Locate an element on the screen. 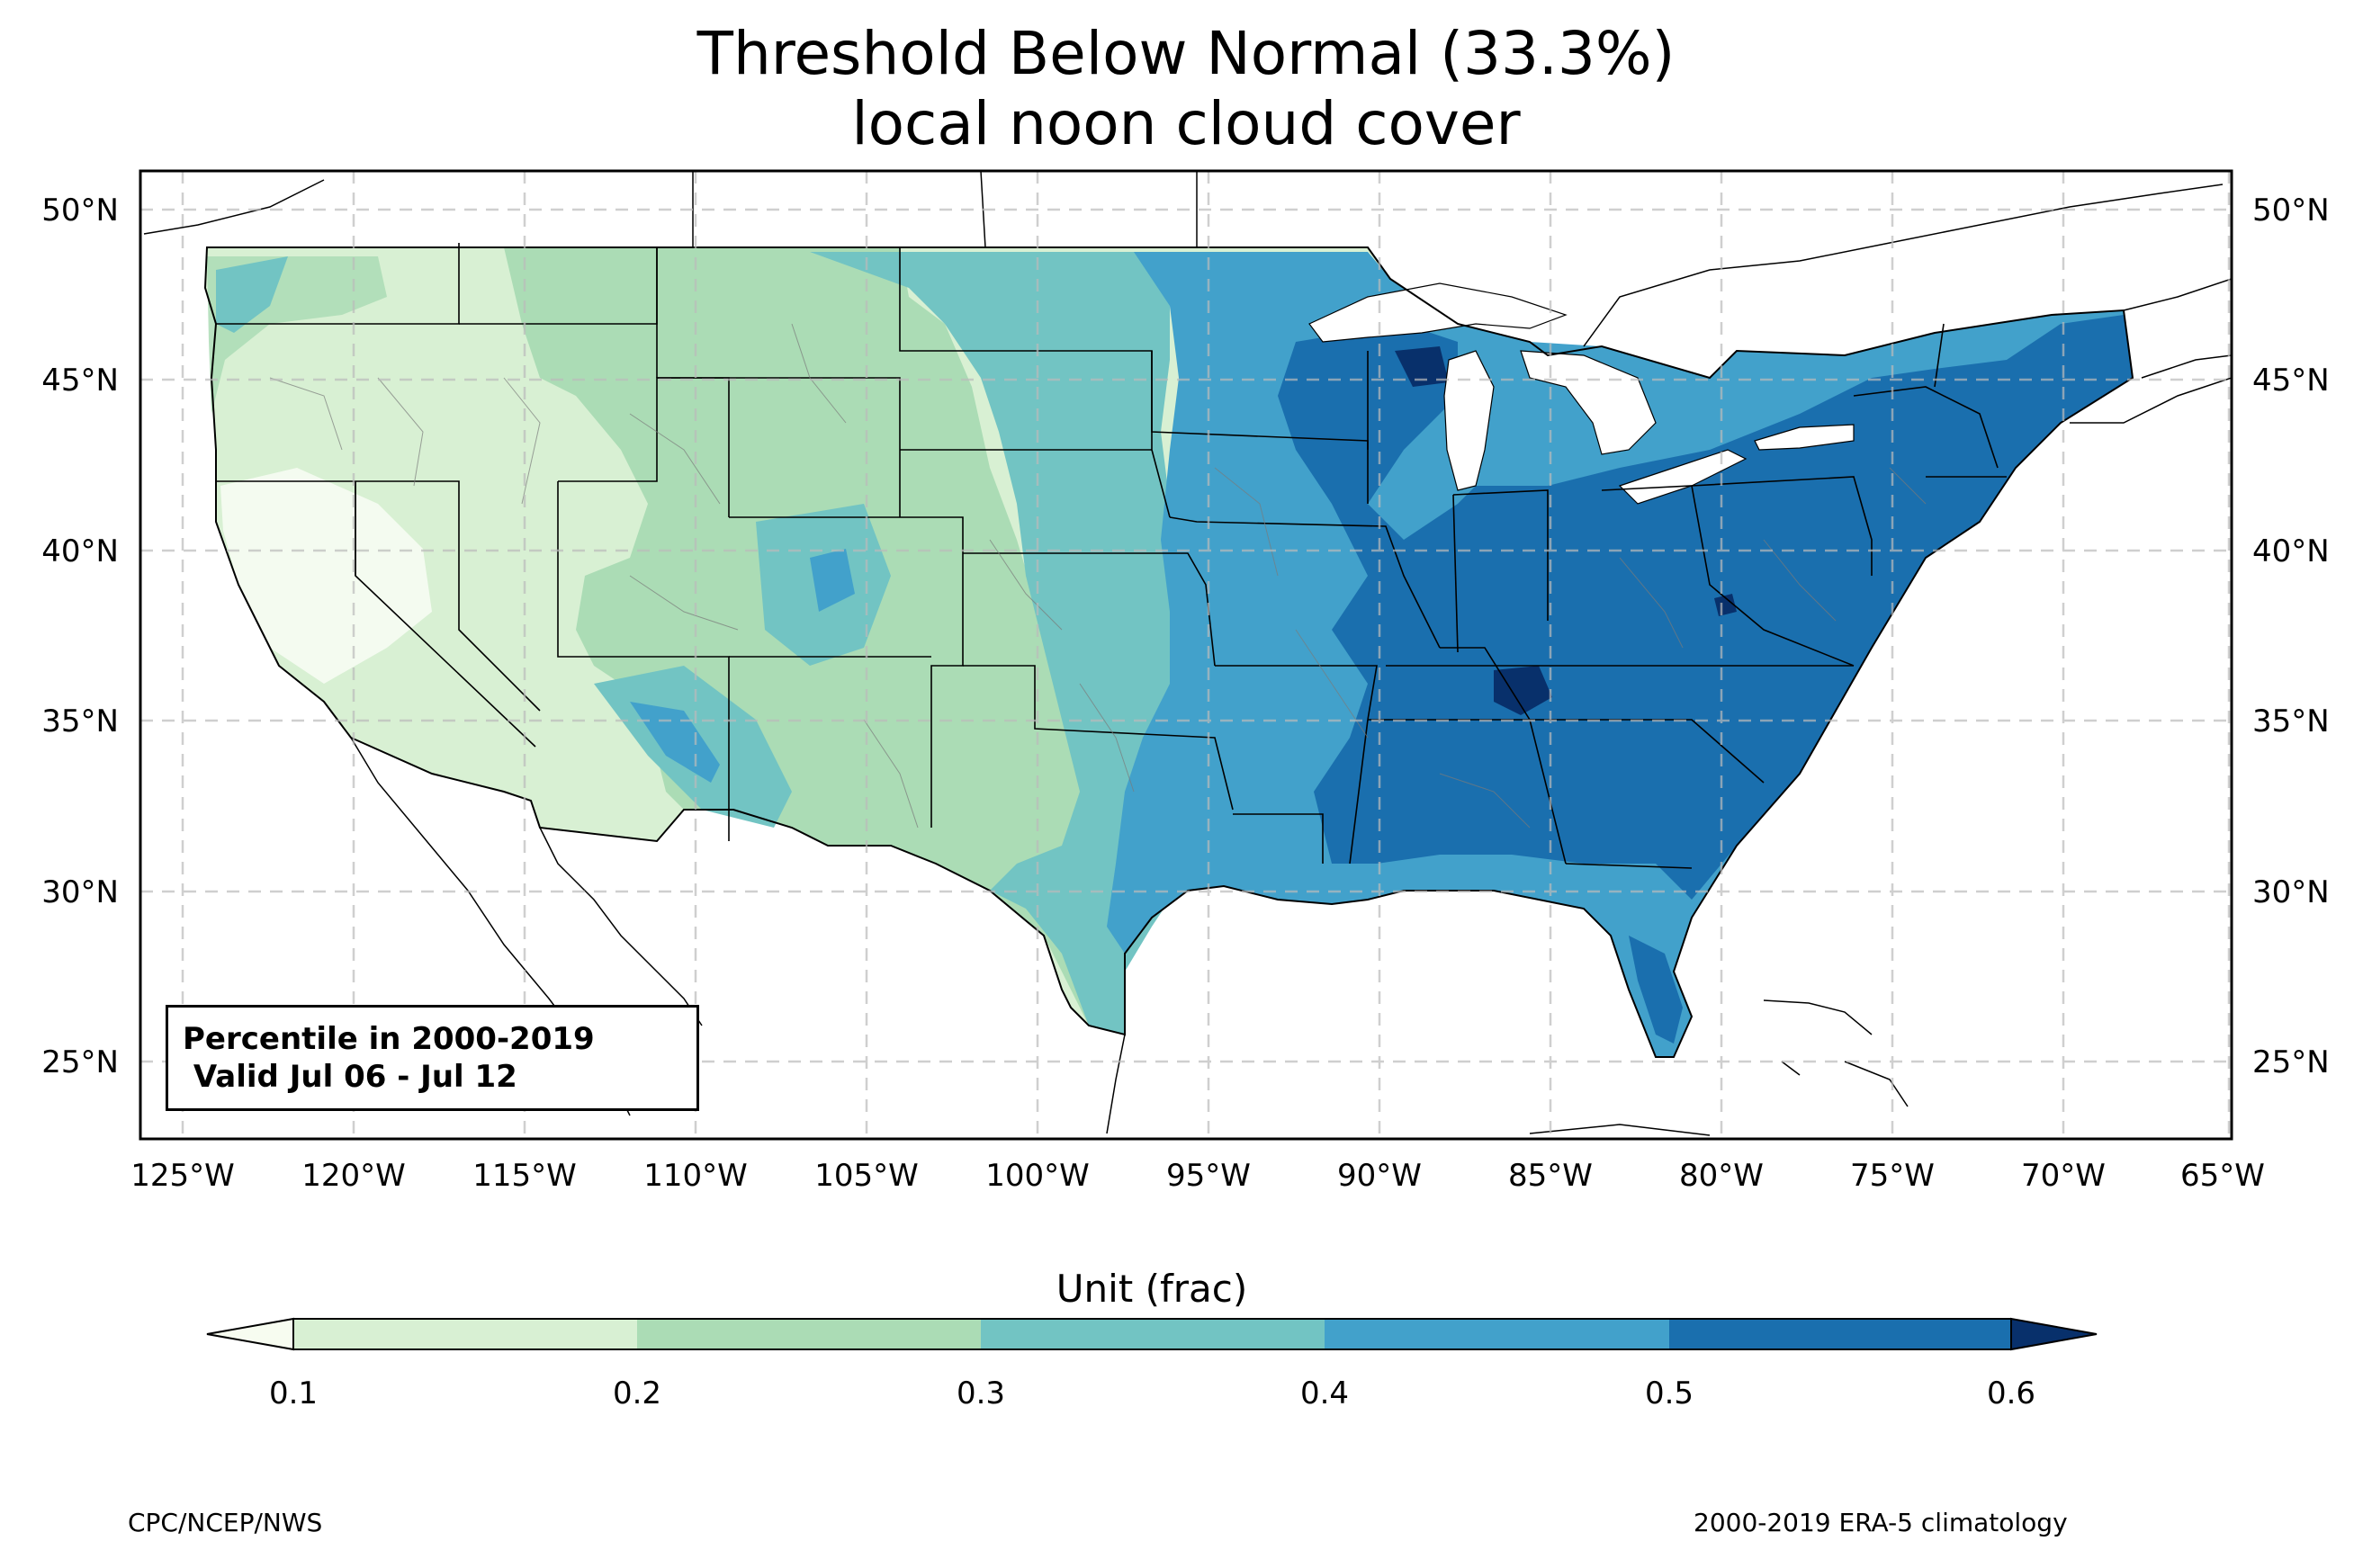  map-title: Threshold Below Normal (33.3%) is located at coordinates (1186, 53).